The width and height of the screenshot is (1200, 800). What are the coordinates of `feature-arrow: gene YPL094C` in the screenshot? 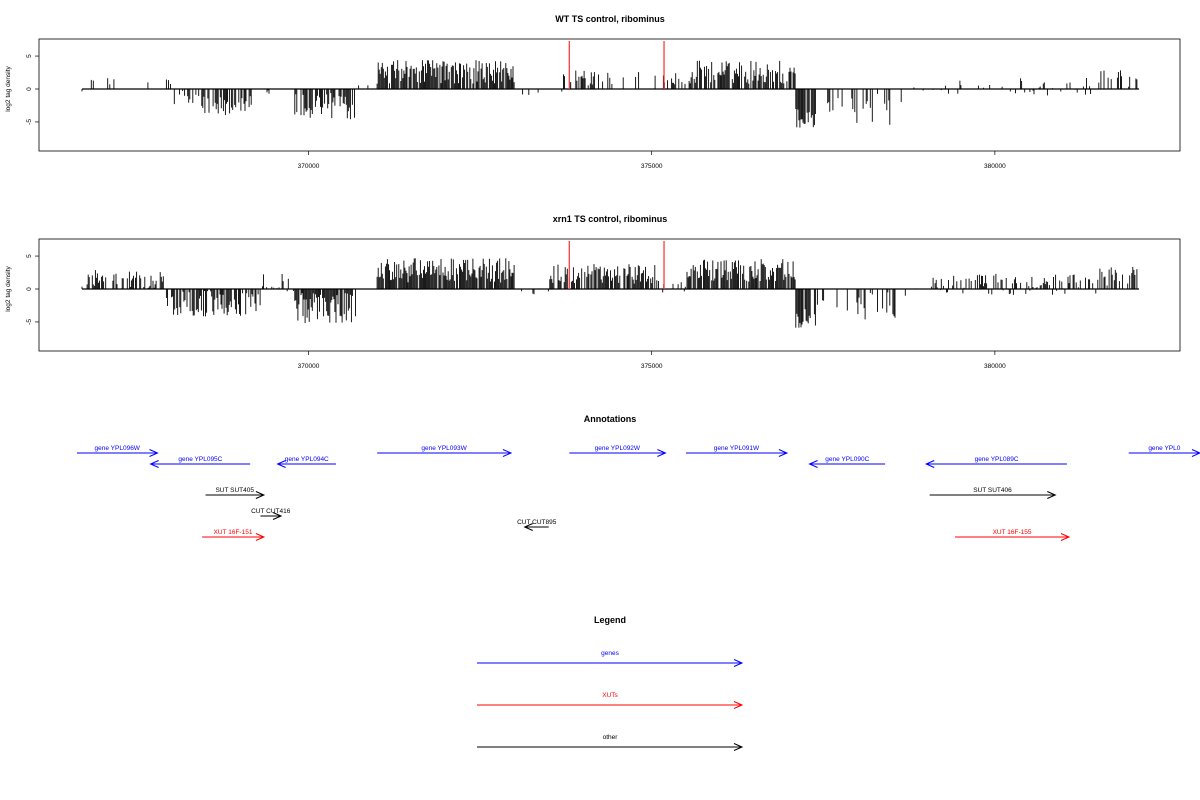 It's located at (306, 462).